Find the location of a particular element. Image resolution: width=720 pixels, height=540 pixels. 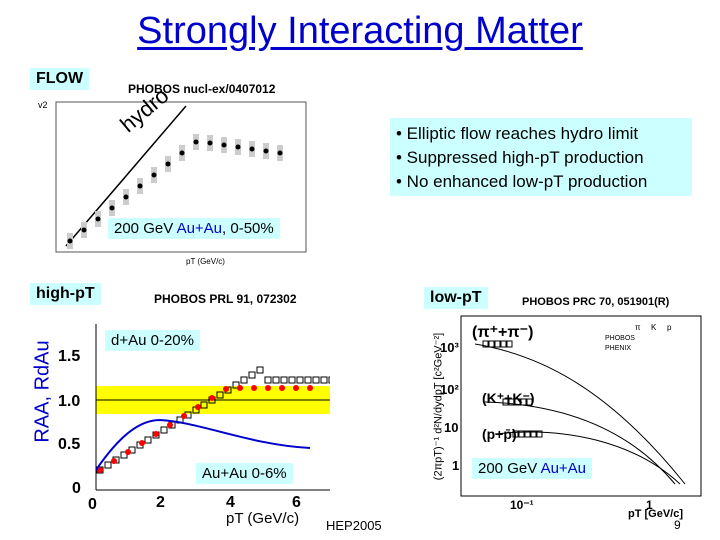

raa-xtick: 0 is located at coordinates (92, 504).